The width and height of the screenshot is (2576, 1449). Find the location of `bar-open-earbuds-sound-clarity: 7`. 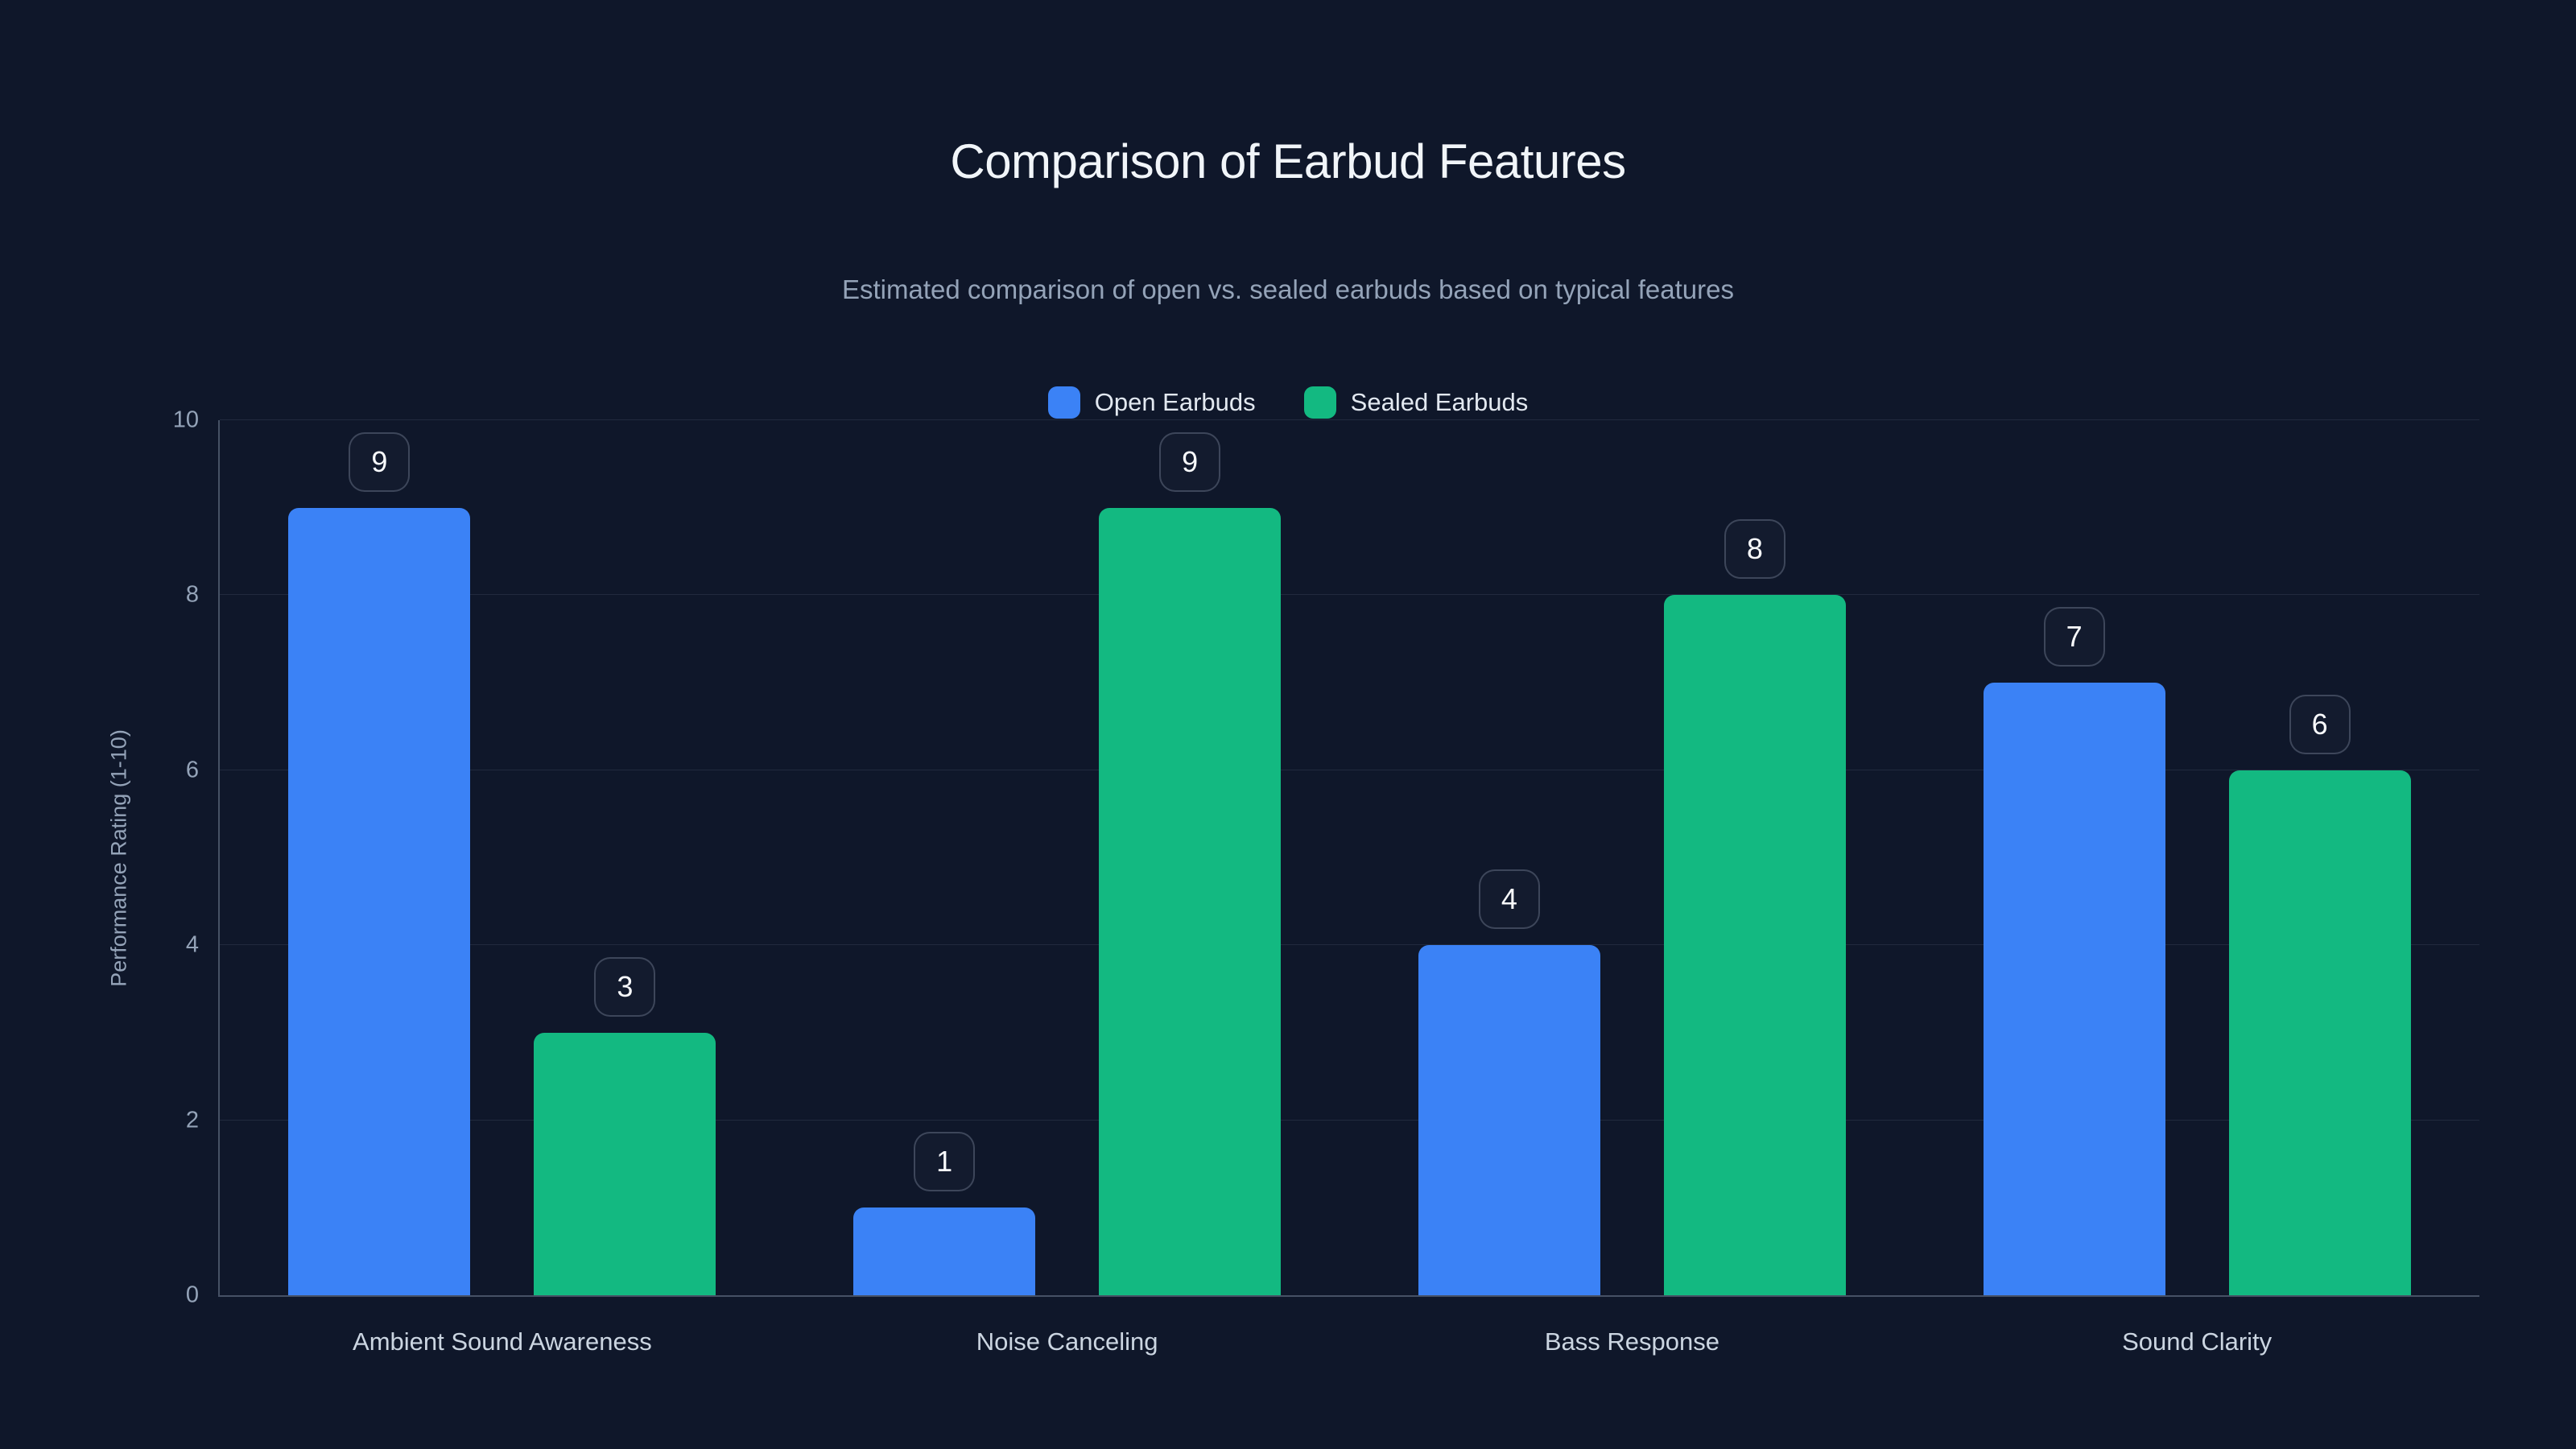

bar-open-earbuds-sound-clarity: 7 is located at coordinates (2074, 951).